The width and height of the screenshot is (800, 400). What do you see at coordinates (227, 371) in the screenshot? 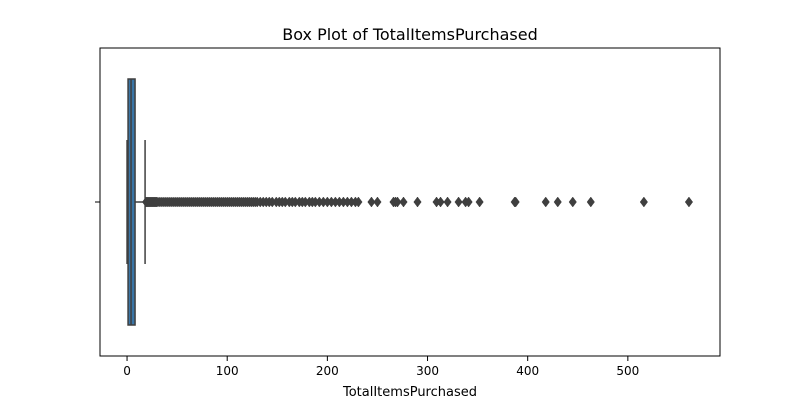
I see `x-tick-label: 100` at bounding box center [227, 371].